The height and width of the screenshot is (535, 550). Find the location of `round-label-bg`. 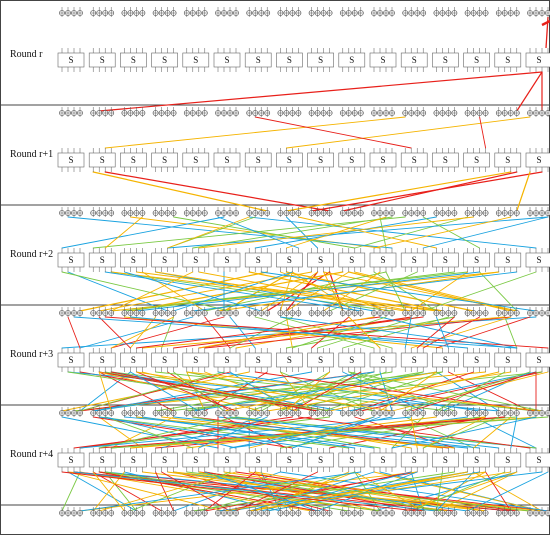

round-label-bg is located at coordinates (30, 353).